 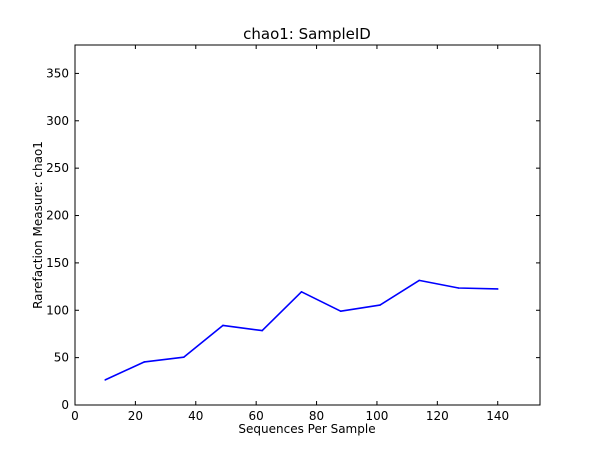 I want to click on x-tick-label: 0, so click(x=75, y=416).